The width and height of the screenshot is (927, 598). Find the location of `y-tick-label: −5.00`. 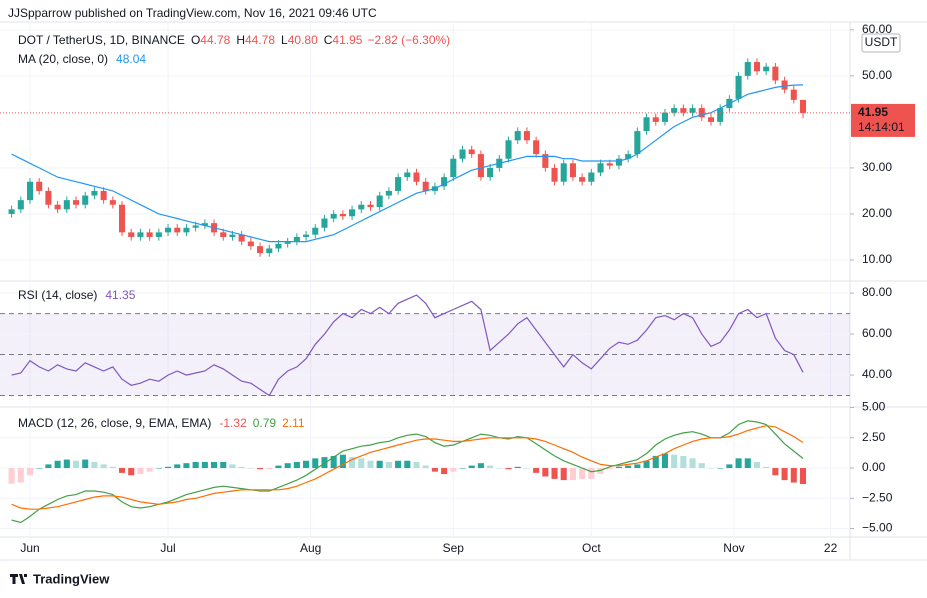

y-tick-label: −5.00 is located at coordinates (877, 528).